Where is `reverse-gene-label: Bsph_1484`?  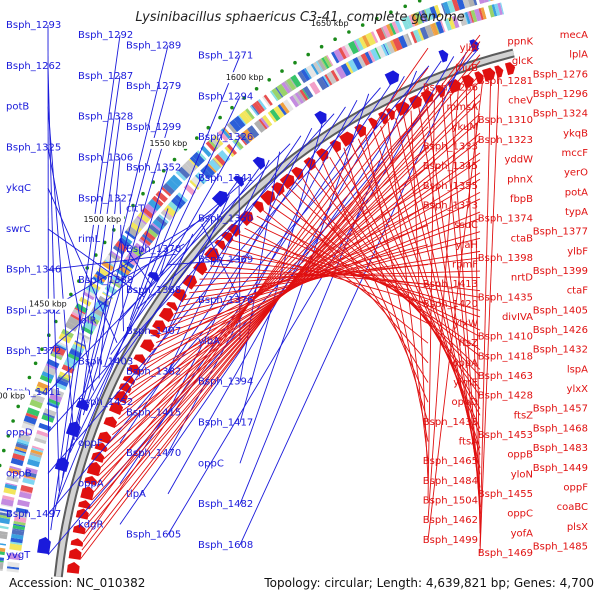 reverse-gene-label: Bsph_1484 is located at coordinates (450, 481).